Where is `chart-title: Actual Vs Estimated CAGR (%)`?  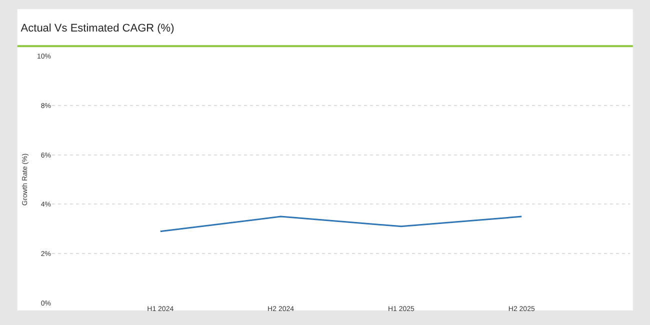
chart-title: Actual Vs Estimated CAGR (%) is located at coordinates (97, 28).